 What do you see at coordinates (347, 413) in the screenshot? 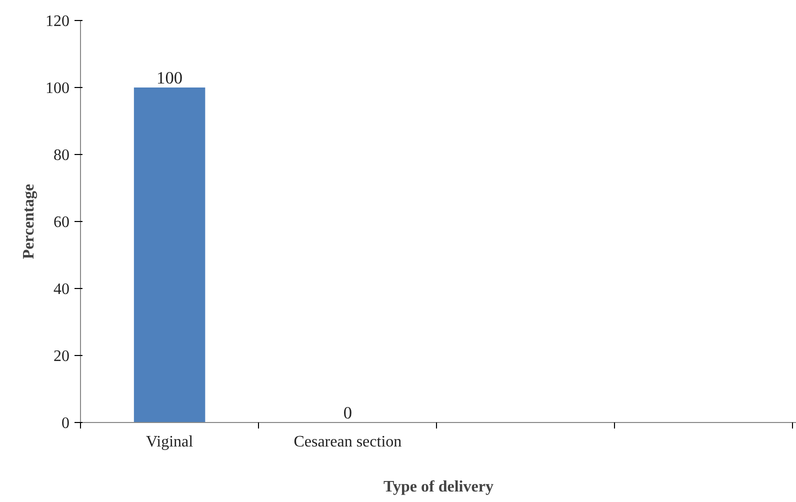
I see `data-label: 0` at bounding box center [347, 413].